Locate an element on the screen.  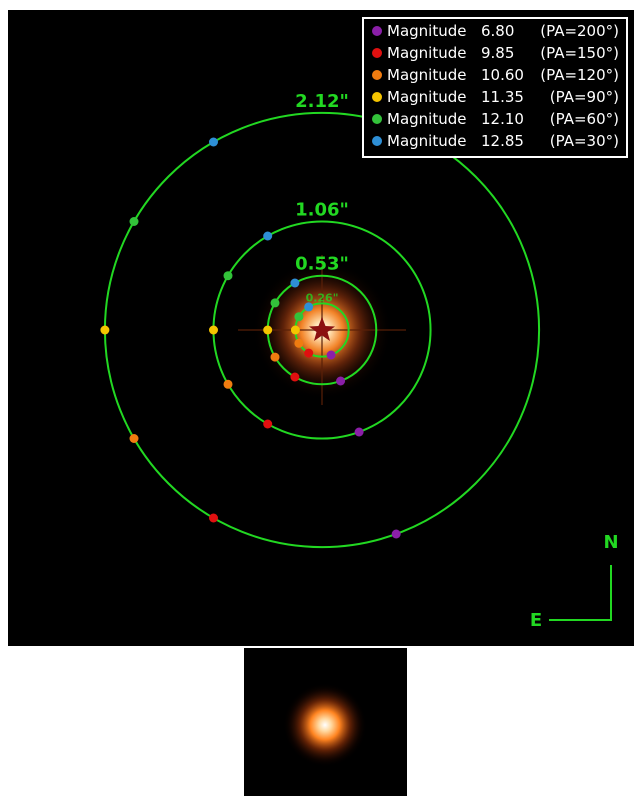
compass-north-label: N is located at coordinates (610, 542).